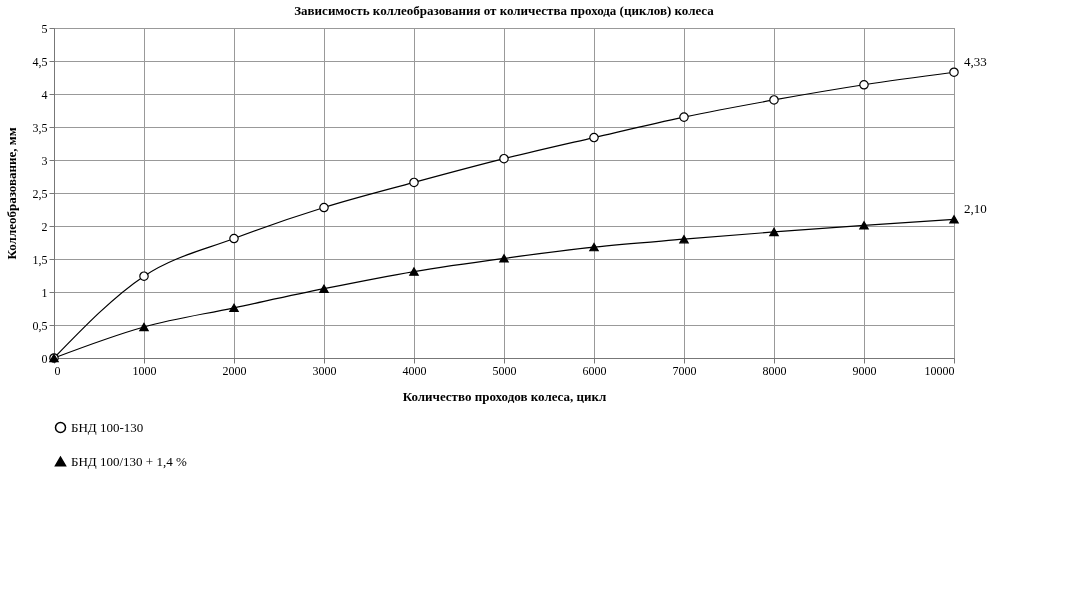 This screenshot has width=1092, height=596. I want to click on x-tick-label: 9000, so click(864, 370).